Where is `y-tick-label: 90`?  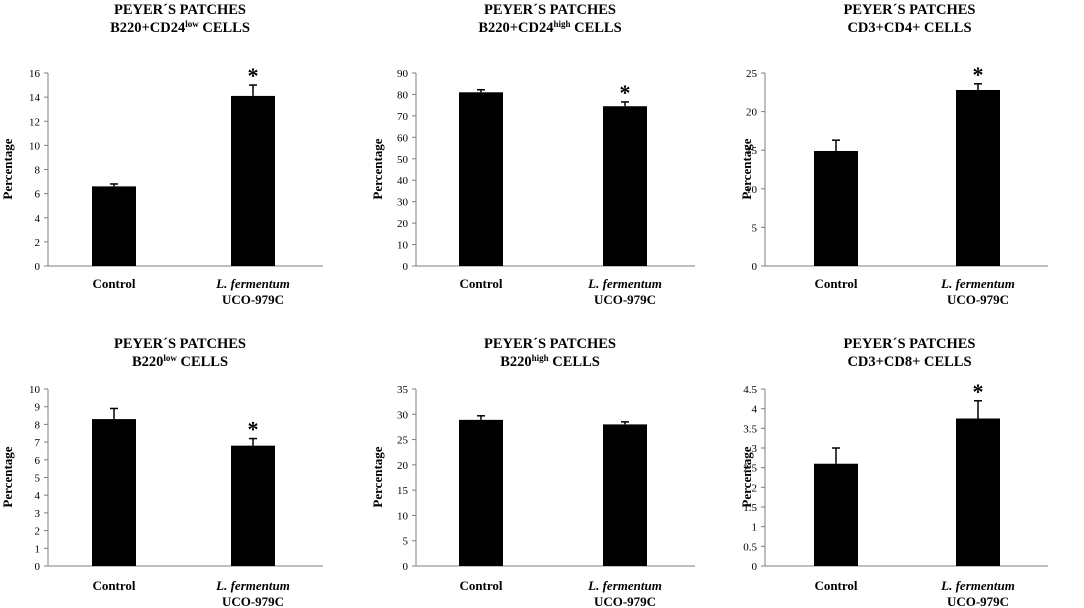
y-tick-label: 90 is located at coordinates (403, 74).